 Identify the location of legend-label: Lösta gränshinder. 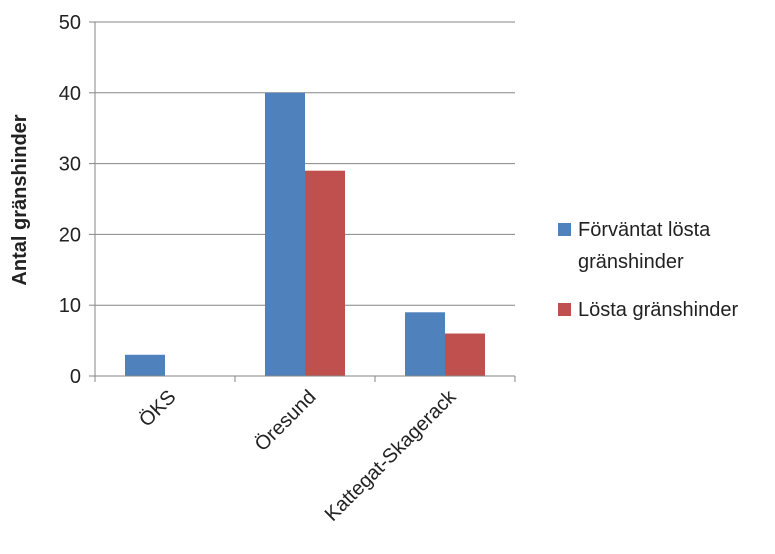
(658, 310).